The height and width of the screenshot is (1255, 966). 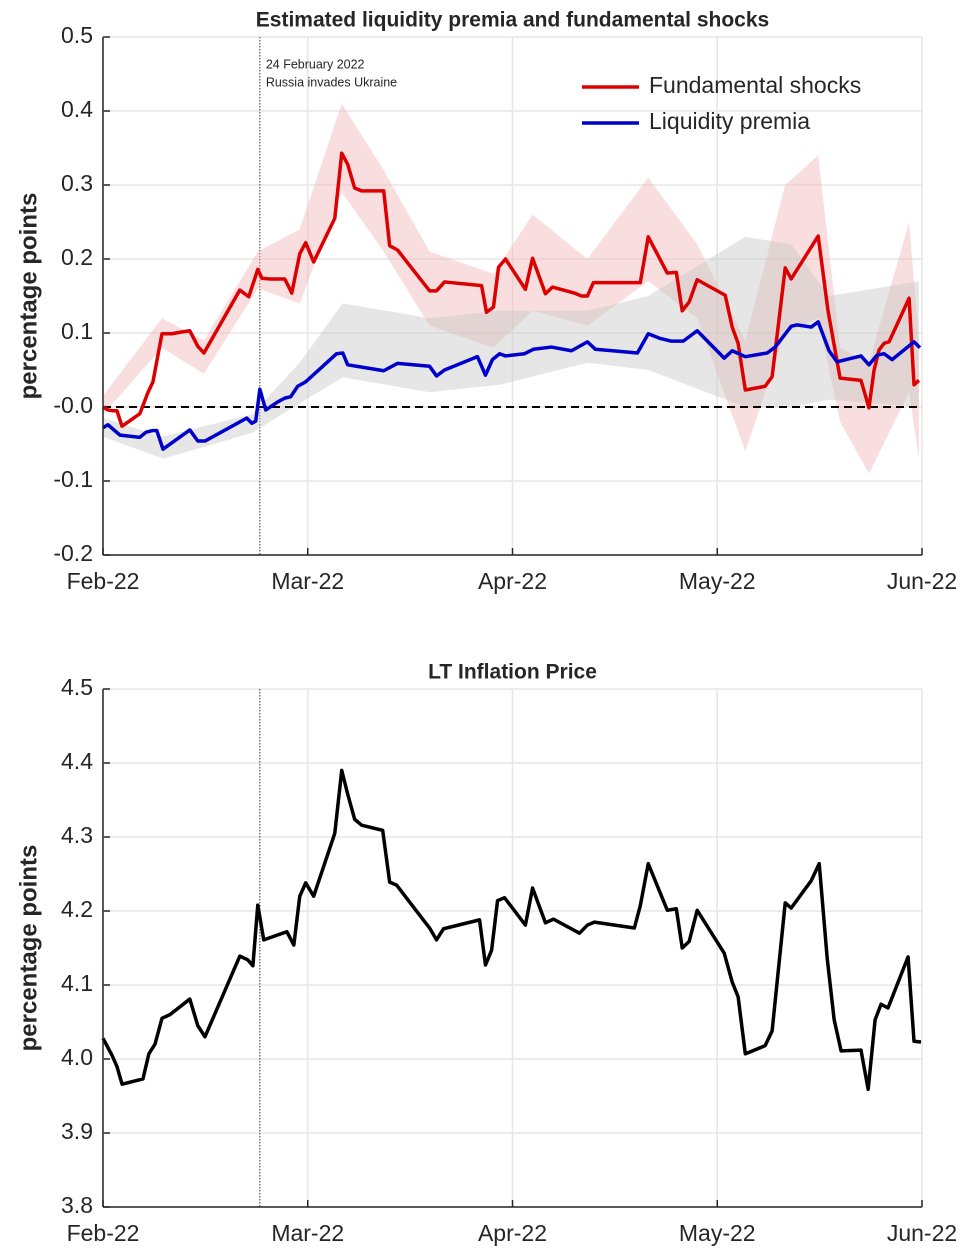 I want to click on y-tick-label: 0.5, so click(x=77, y=35).